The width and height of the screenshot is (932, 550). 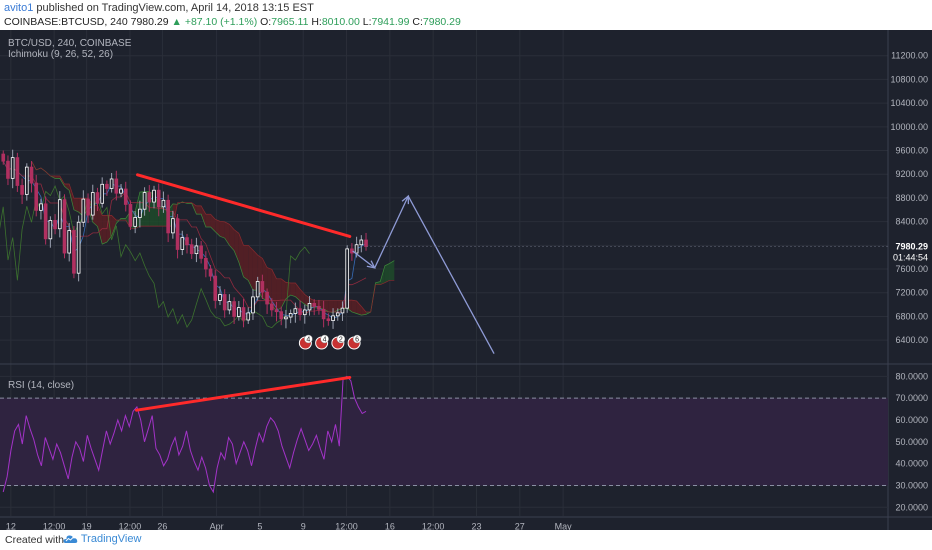 I want to click on legend-symbol: BTC/USD, 240, COINBASE, so click(x=70, y=43).